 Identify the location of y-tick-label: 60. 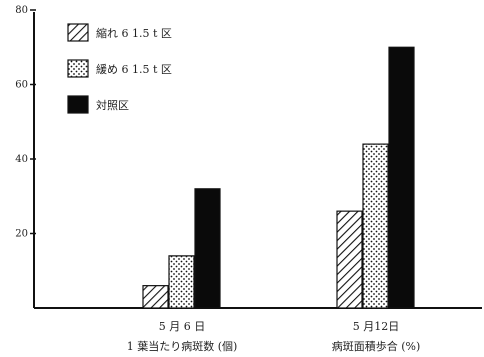
(21, 85).